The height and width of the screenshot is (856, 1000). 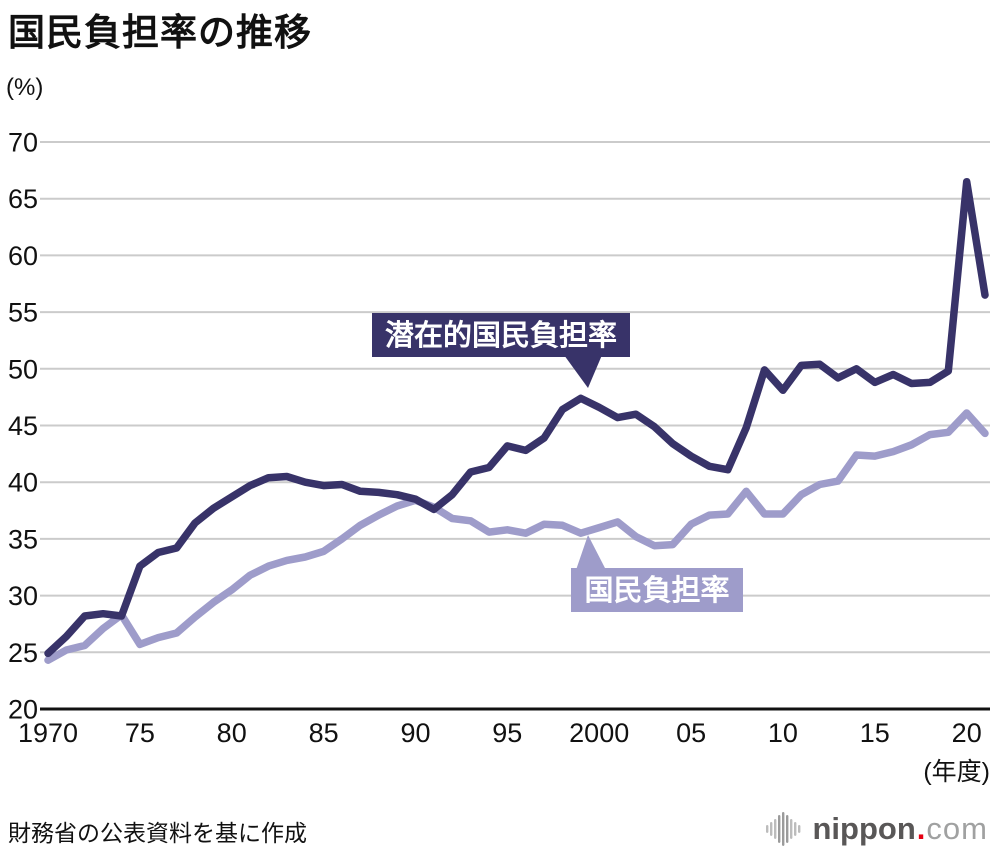 I want to click on x-tick-label: 05, so click(x=691, y=733).